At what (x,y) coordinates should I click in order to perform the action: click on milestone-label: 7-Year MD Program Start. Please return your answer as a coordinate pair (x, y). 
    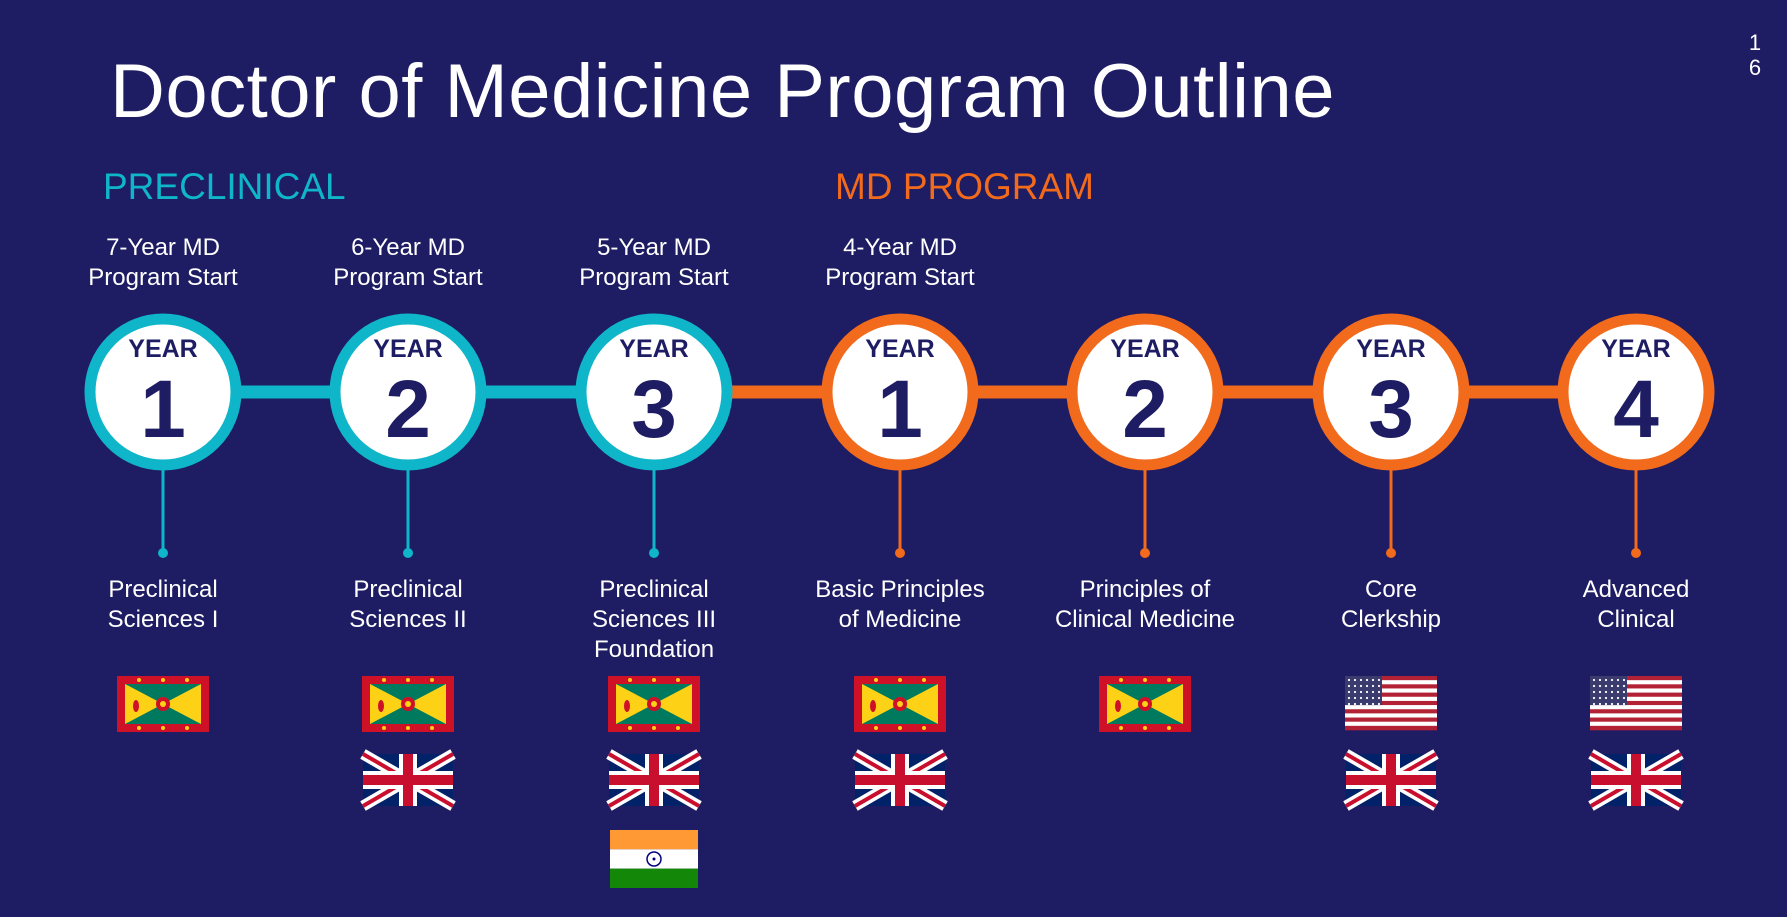
    Looking at the image, I should click on (163, 262).